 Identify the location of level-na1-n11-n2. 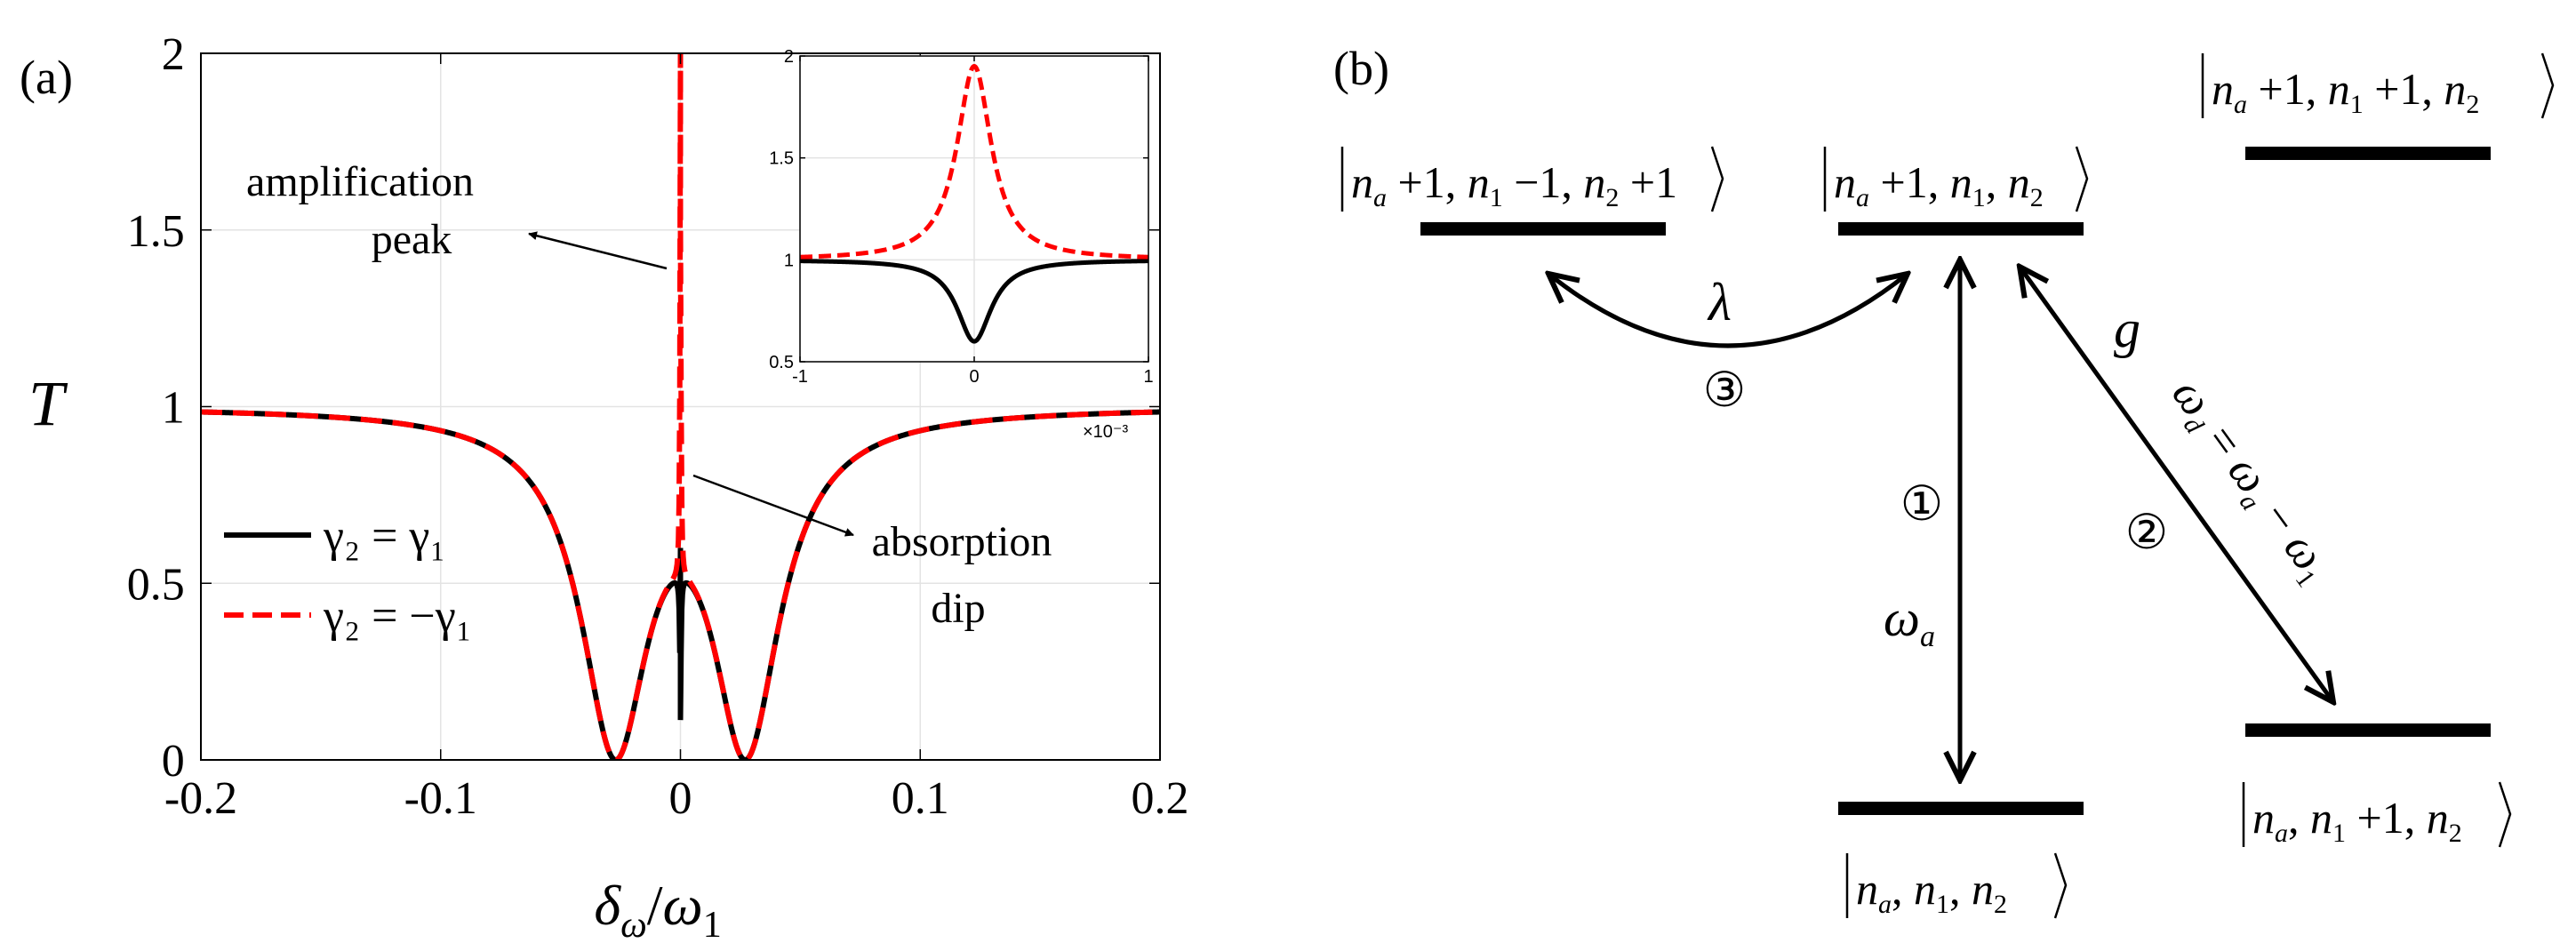
(2368, 153).